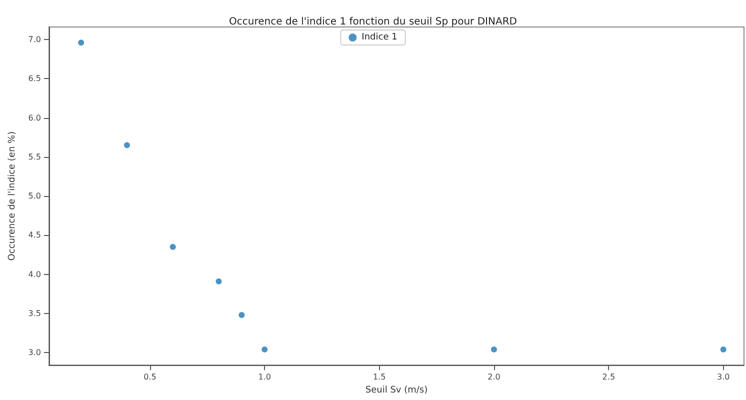  What do you see at coordinates (34, 196) in the screenshot?
I see `y-tick-label: 5.0` at bounding box center [34, 196].